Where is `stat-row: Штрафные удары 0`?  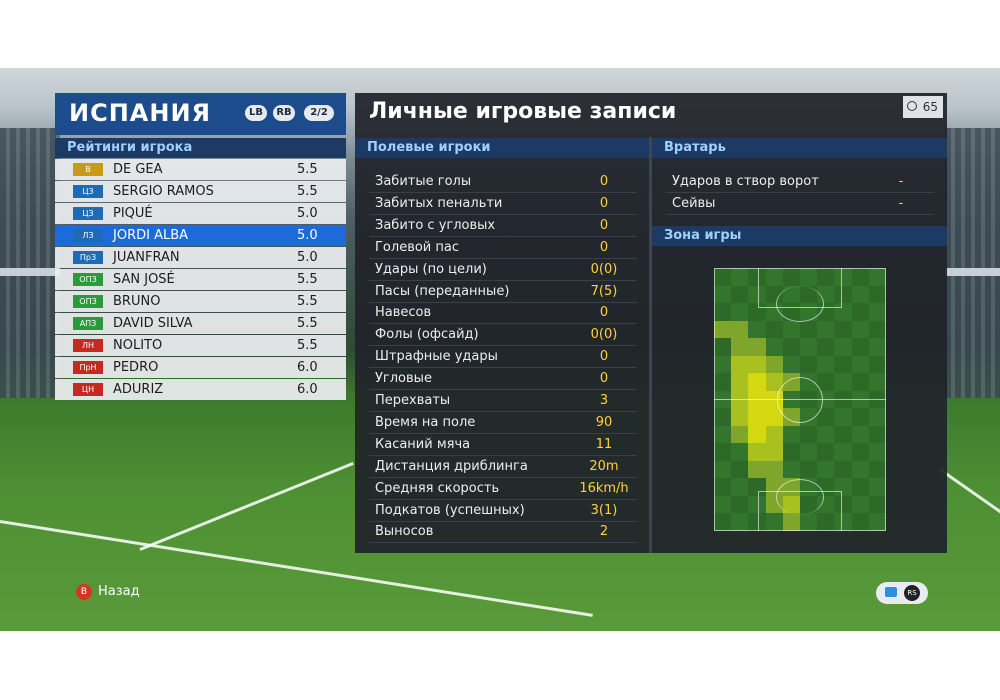 stat-row: Штрафные удары 0 is located at coordinates (503, 357).